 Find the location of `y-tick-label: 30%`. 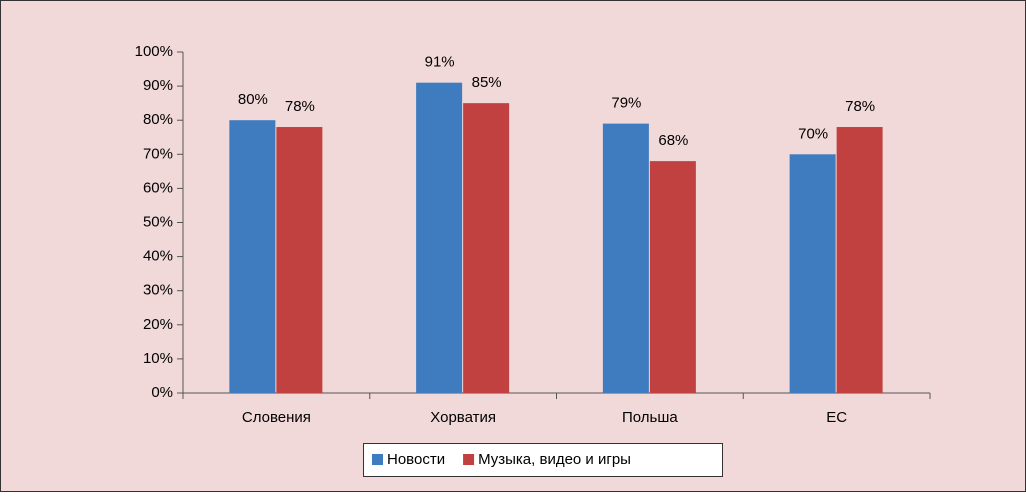

y-tick-label: 30% is located at coordinates (158, 290).